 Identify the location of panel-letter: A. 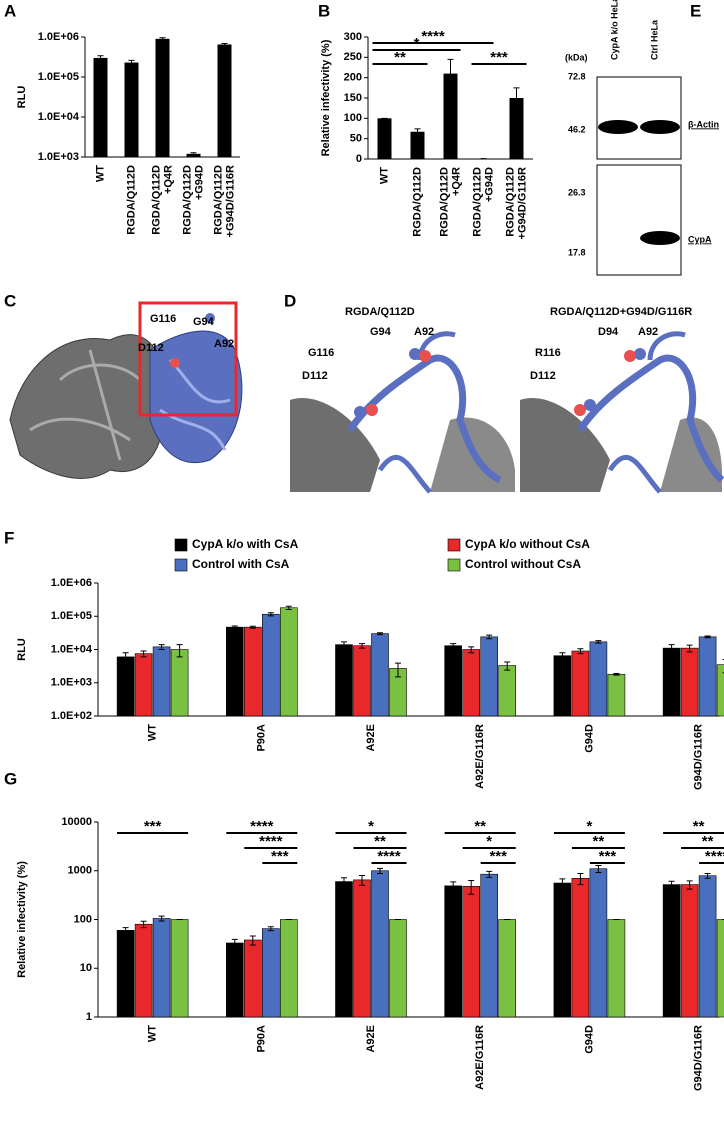
(10, 10).